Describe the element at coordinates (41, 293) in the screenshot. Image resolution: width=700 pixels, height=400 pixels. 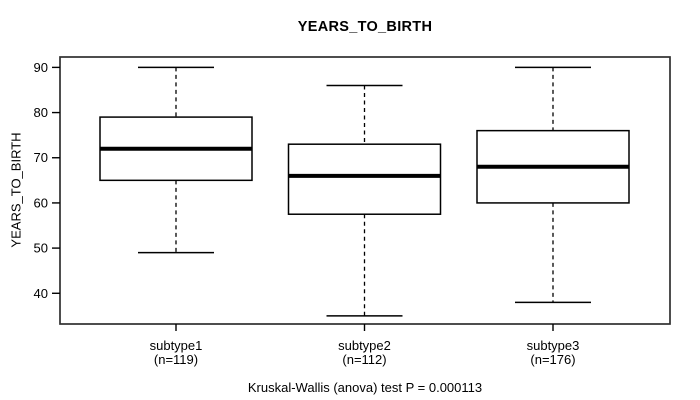
I see `y-tick-label: 40` at that location.